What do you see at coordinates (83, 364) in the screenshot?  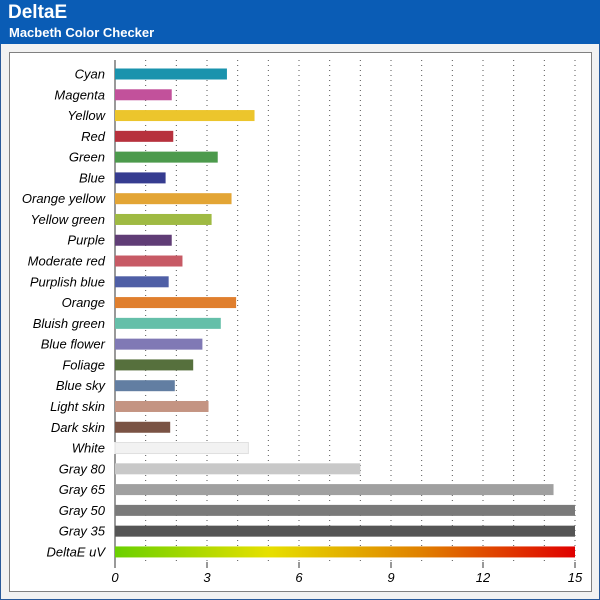 I see `category-label: Foliage` at bounding box center [83, 364].